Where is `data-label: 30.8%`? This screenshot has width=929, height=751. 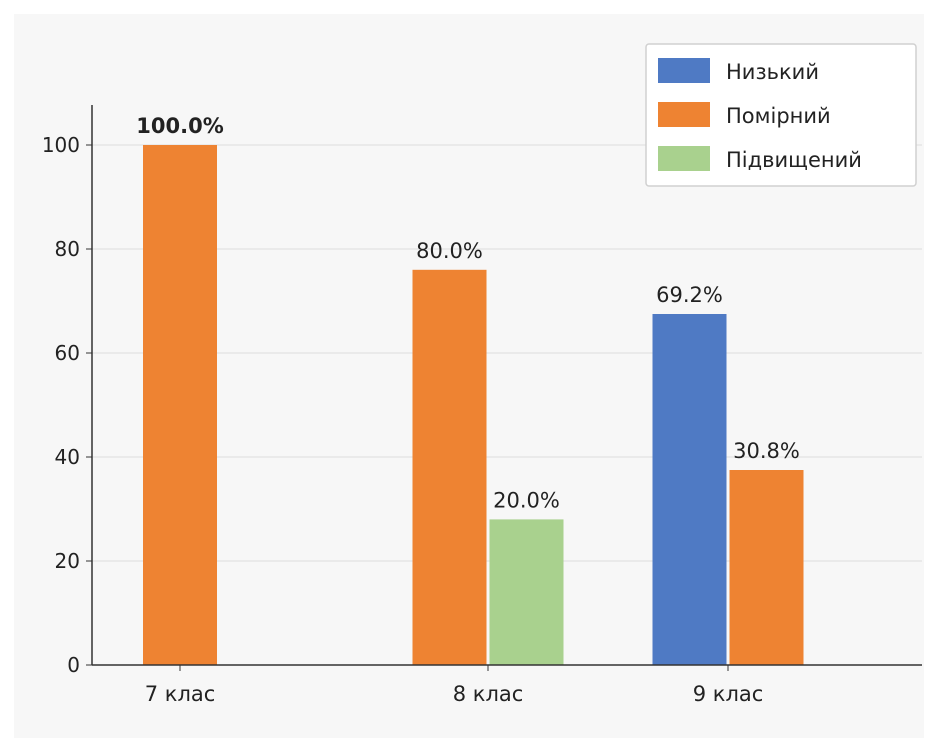
data-label: 30.8% is located at coordinates (766, 451).